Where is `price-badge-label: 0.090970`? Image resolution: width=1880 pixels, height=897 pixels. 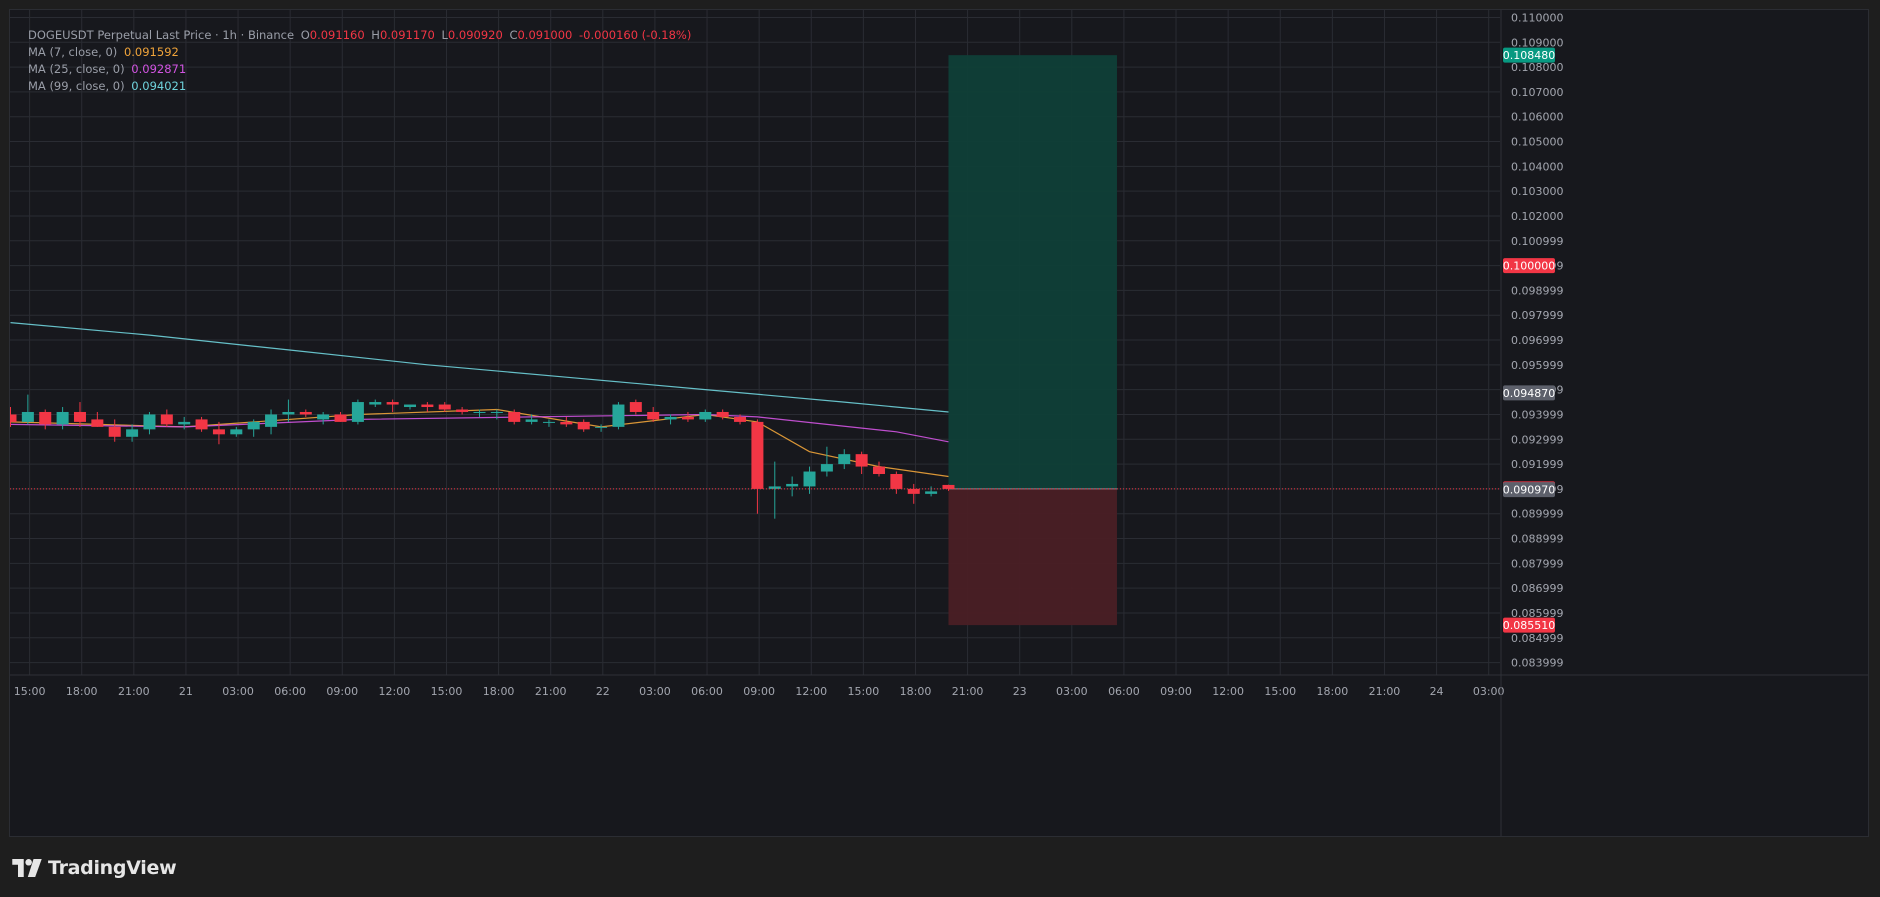
price-badge-label: 0.090970 is located at coordinates (1529, 490).